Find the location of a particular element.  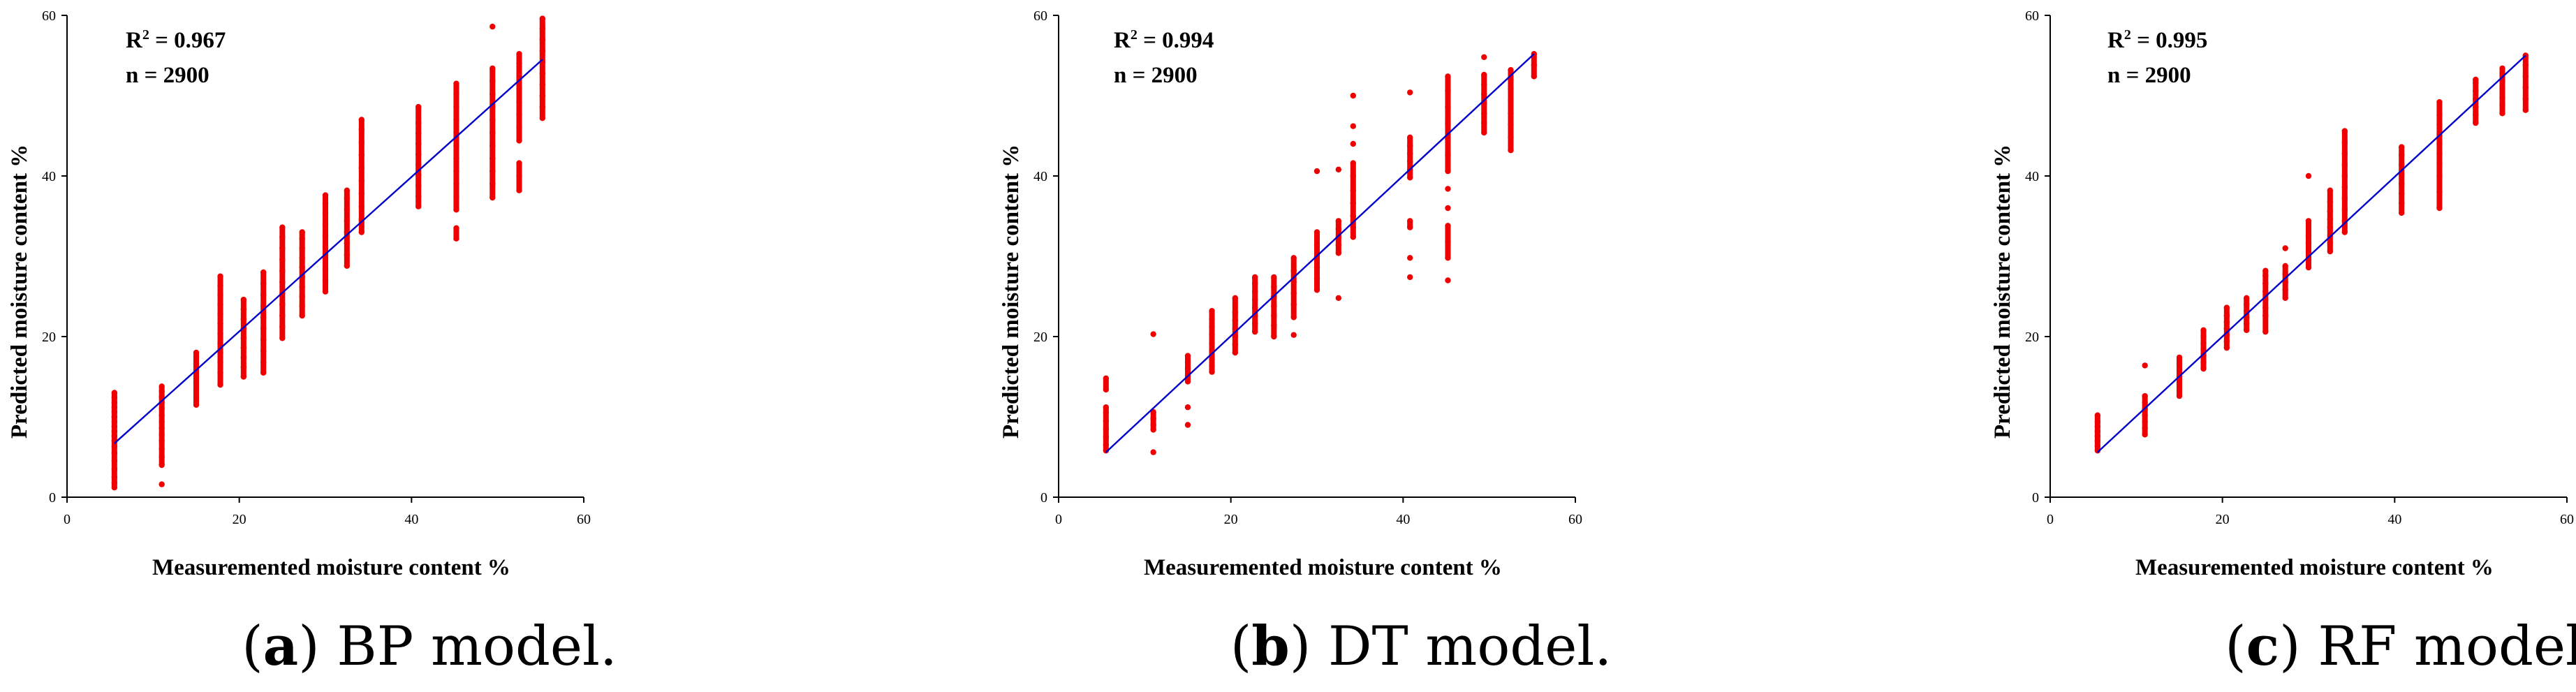

y-tick-label-c: 0 is located at coordinates (2035, 498).